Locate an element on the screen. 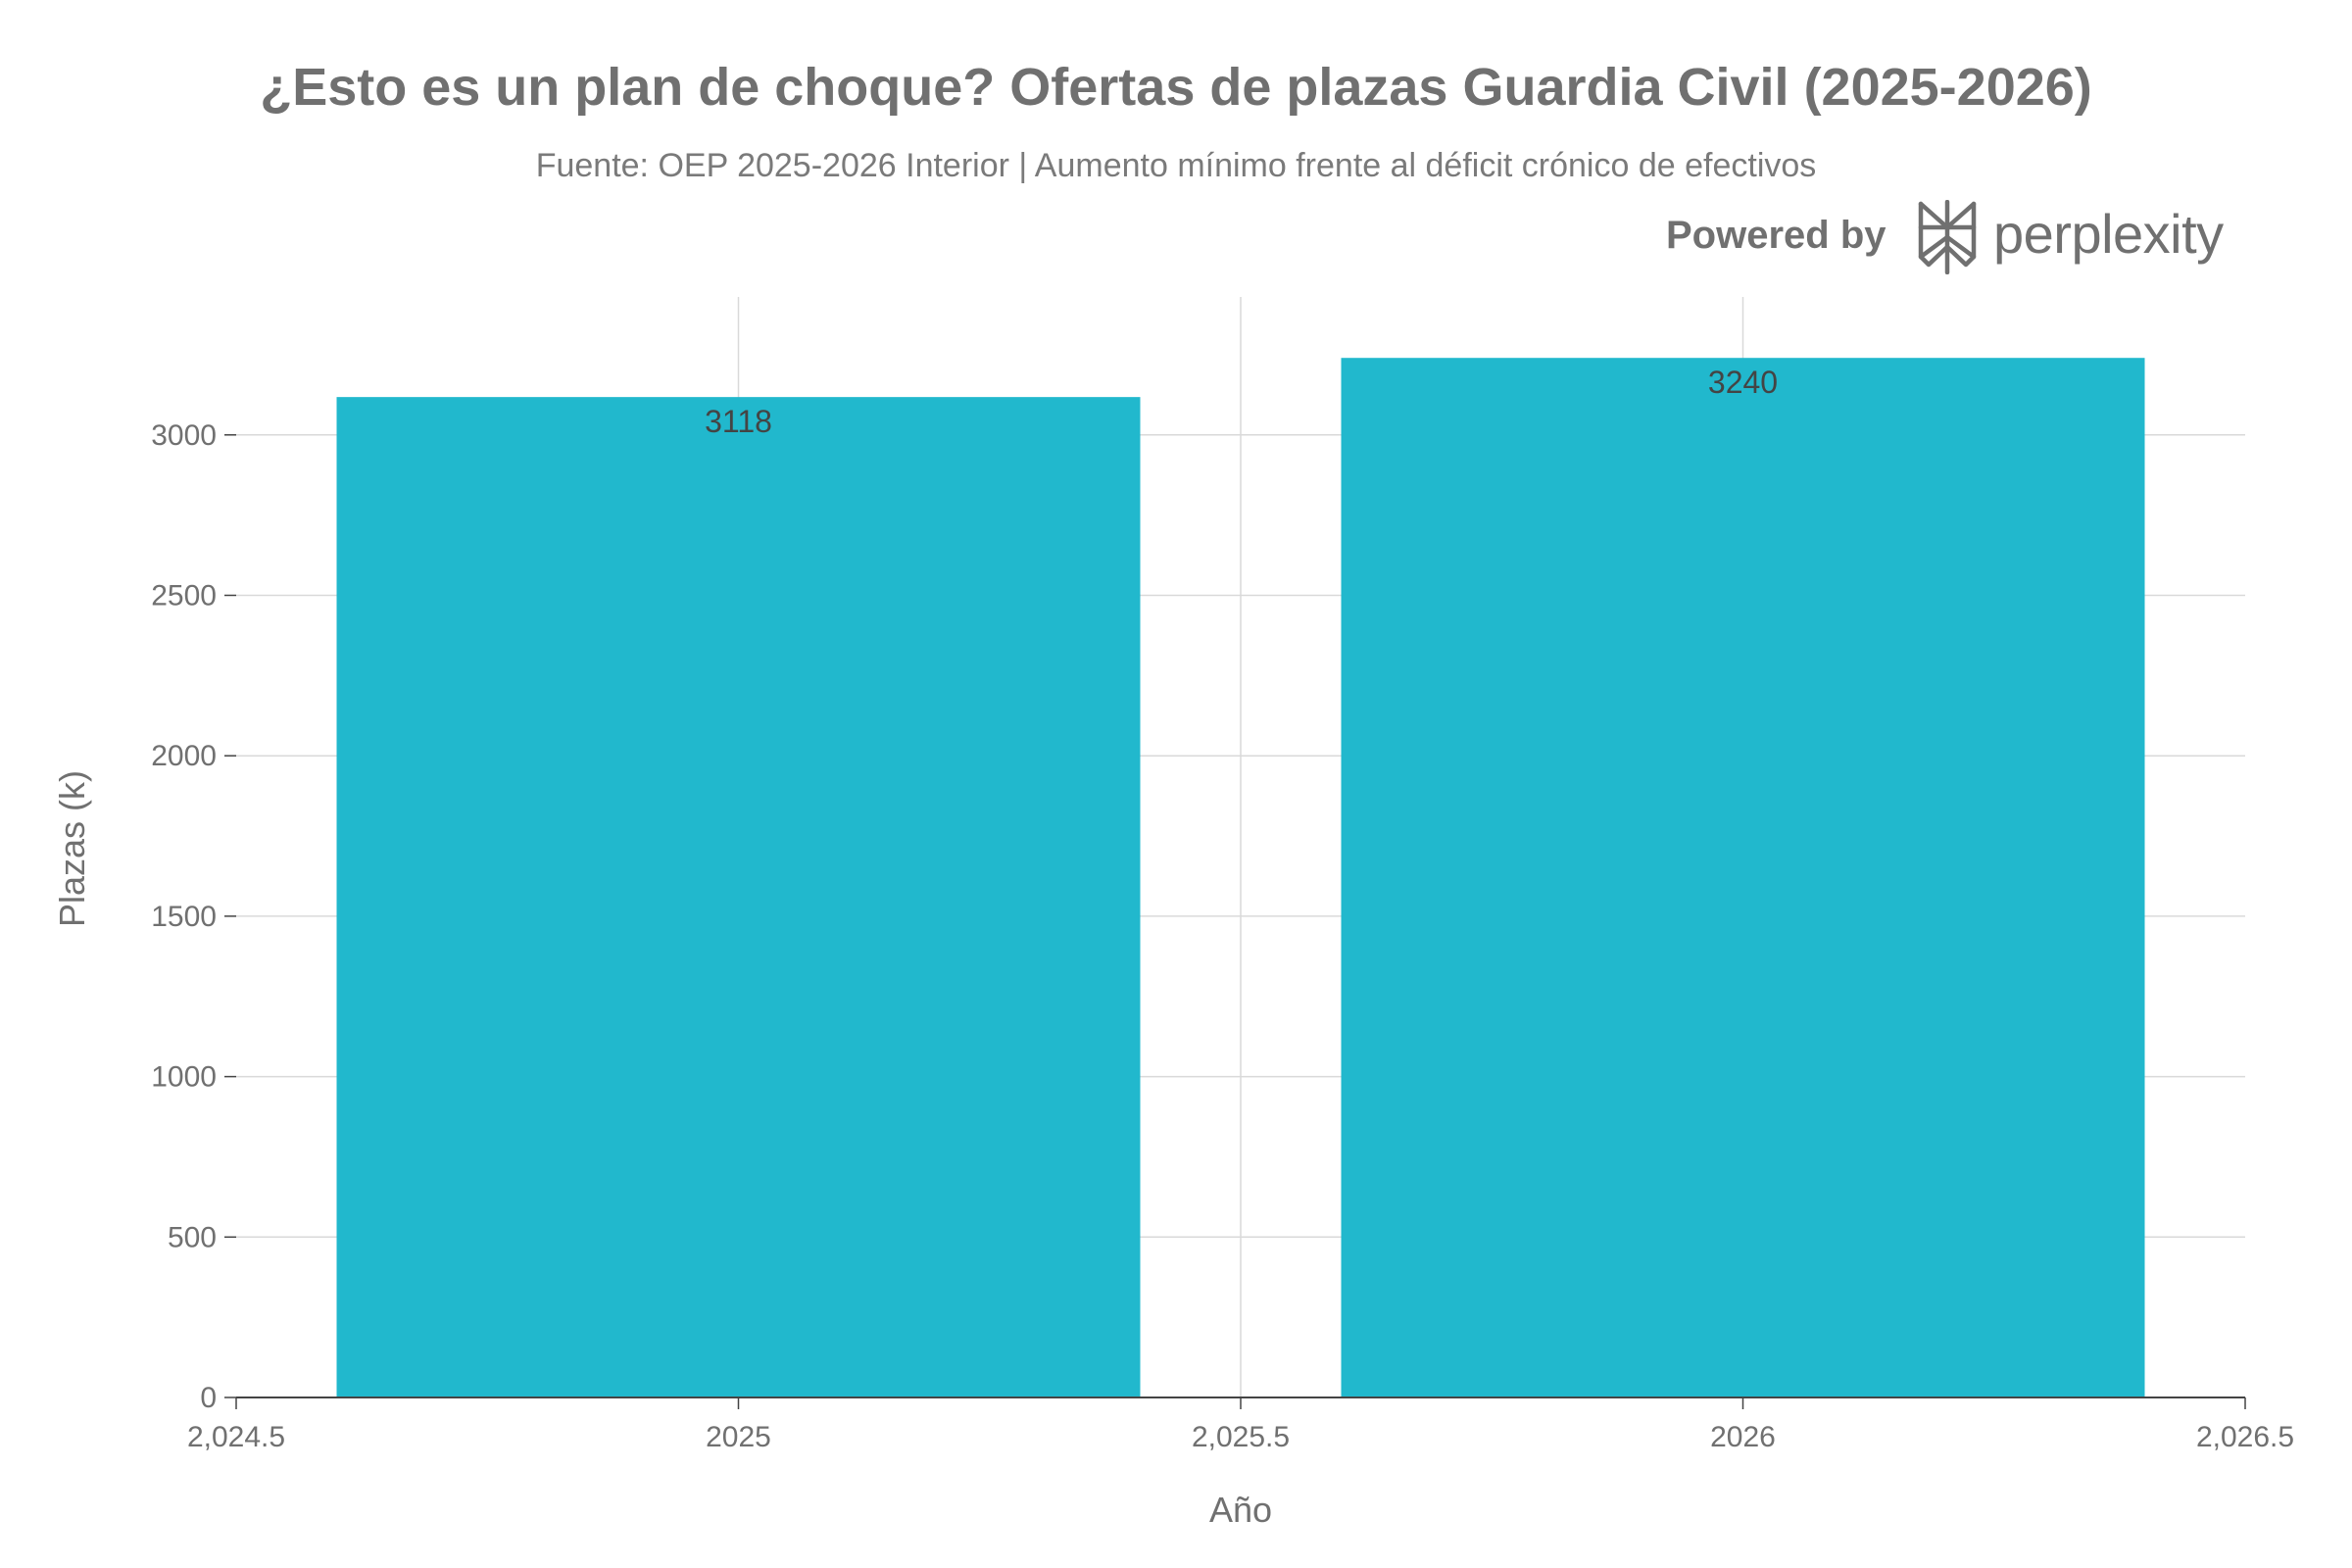 Image resolution: width=2352 pixels, height=1568 pixels. y-tick-label: 3000 is located at coordinates (184, 435).